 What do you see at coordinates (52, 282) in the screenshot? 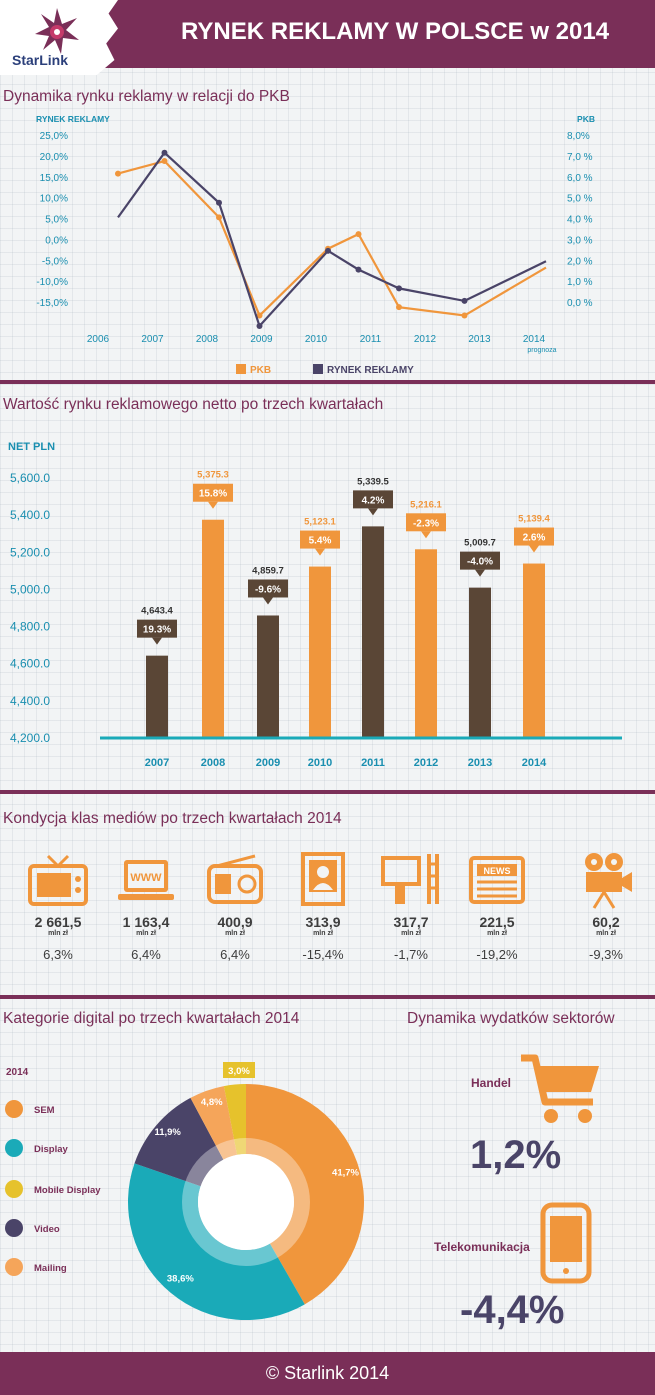
I see `left-tick-label: -10,0%` at bounding box center [52, 282].